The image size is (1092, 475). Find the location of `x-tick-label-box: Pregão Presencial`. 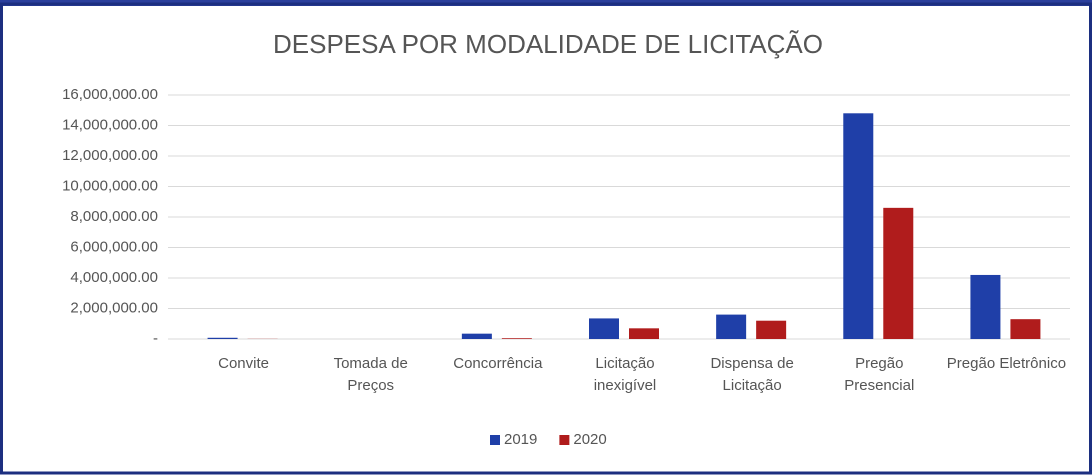

x-tick-label-box: Pregão Presencial is located at coordinates (879, 374).